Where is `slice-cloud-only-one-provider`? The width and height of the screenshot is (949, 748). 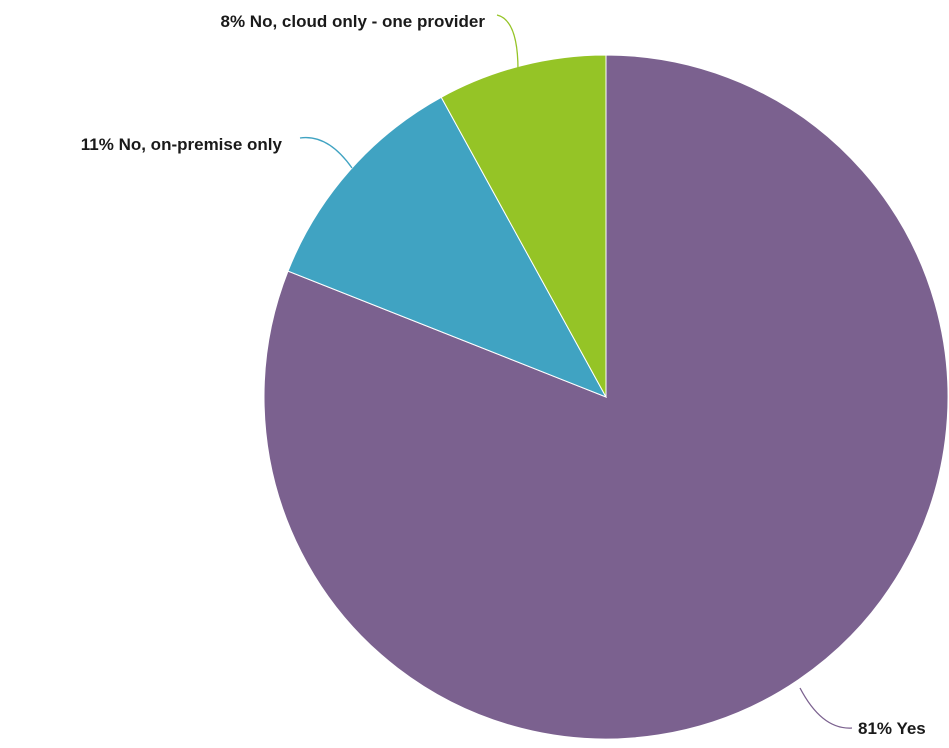 slice-cloud-only-one-provider is located at coordinates (523, 226).